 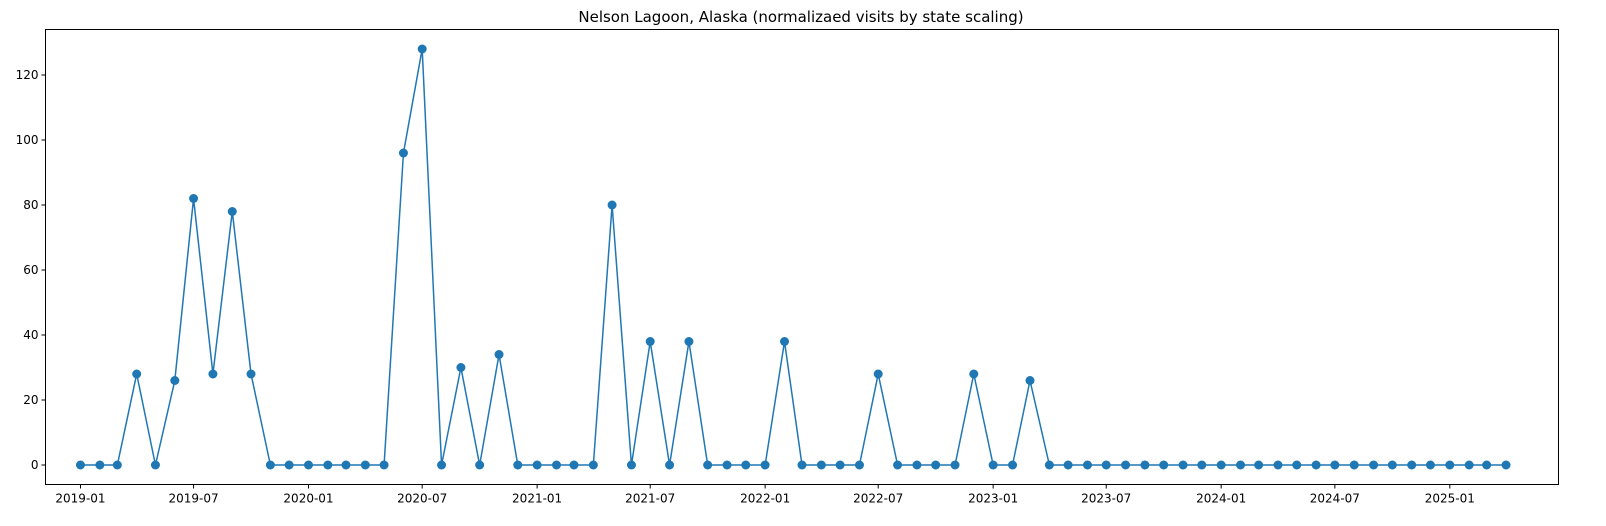 What do you see at coordinates (27, 75) in the screenshot?
I see `y-tick-label: 120` at bounding box center [27, 75].